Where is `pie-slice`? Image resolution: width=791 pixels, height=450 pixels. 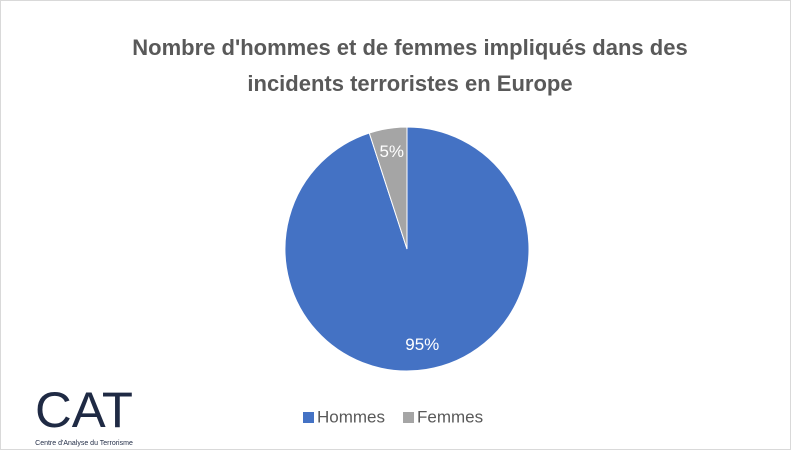
pie-slice is located at coordinates (388, 188).